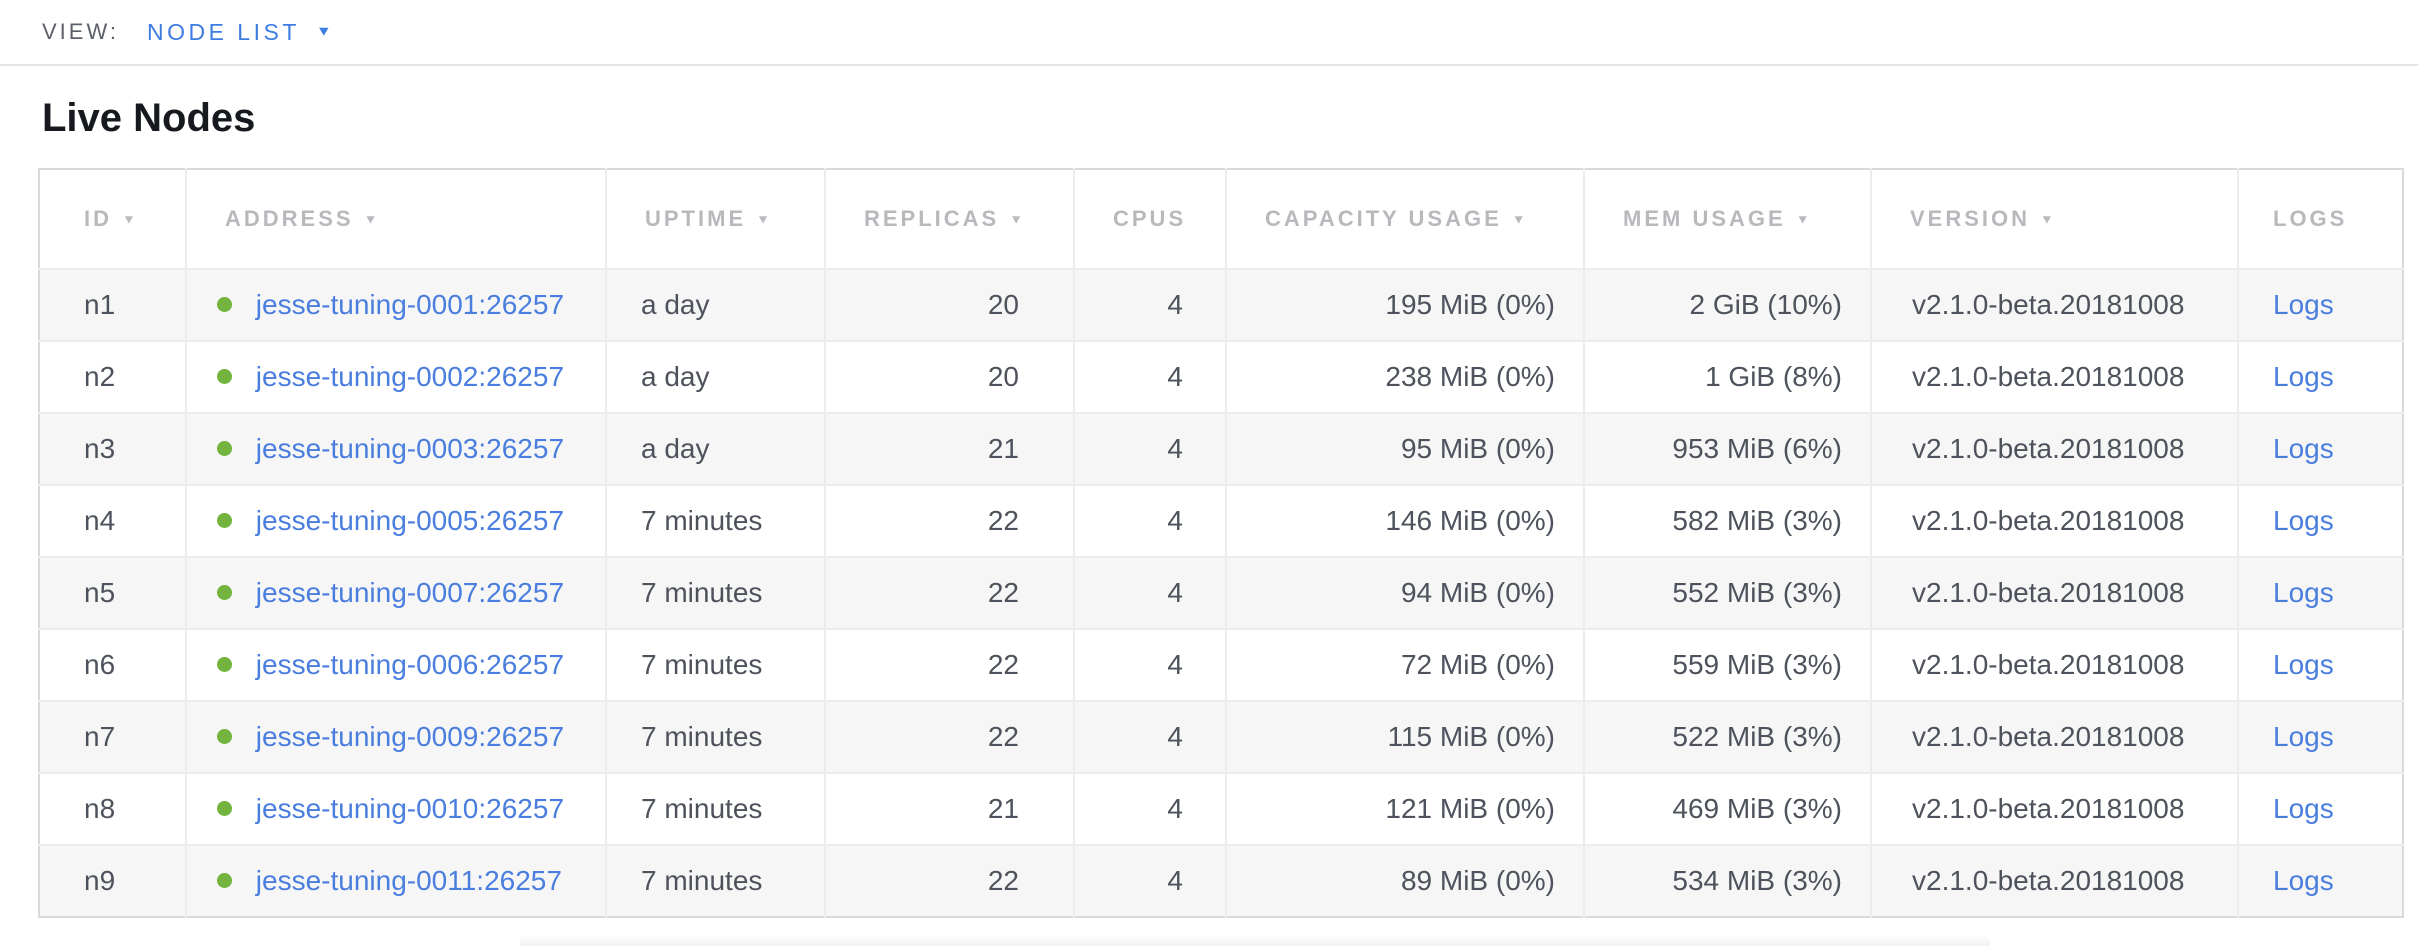 The height and width of the screenshot is (946, 2418). I want to click on cell-address: jesse-tuning-0001:26257, so click(396, 304).